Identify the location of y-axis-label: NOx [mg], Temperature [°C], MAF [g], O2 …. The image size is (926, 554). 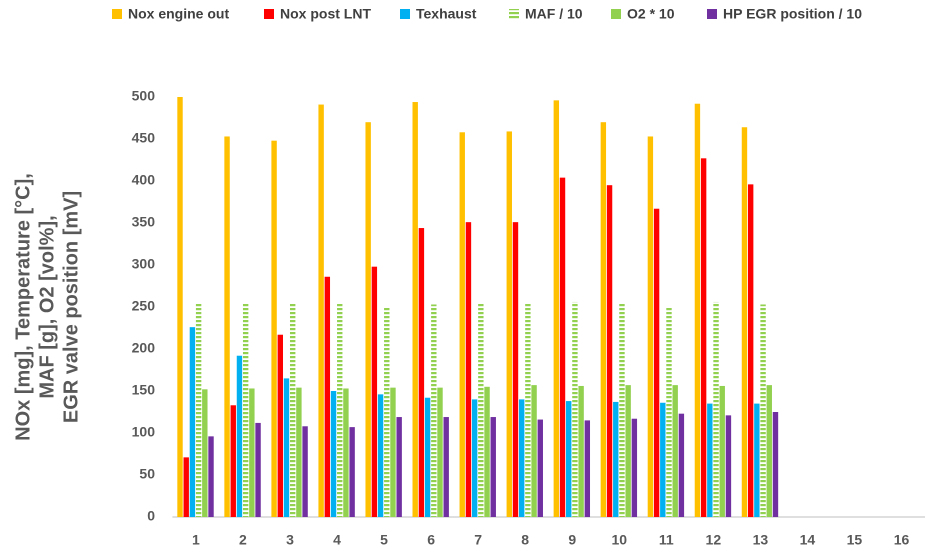
(47, 307).